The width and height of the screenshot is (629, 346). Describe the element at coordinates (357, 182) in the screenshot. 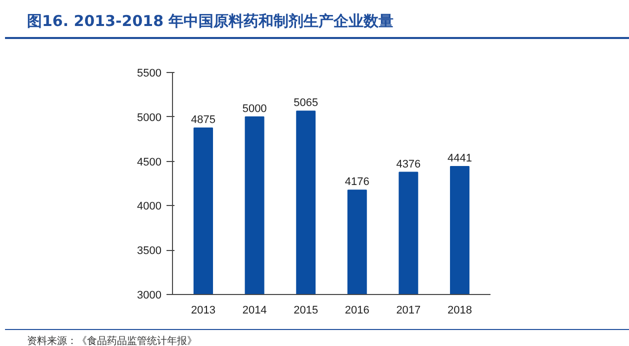

I see `data-label: 4176` at that location.